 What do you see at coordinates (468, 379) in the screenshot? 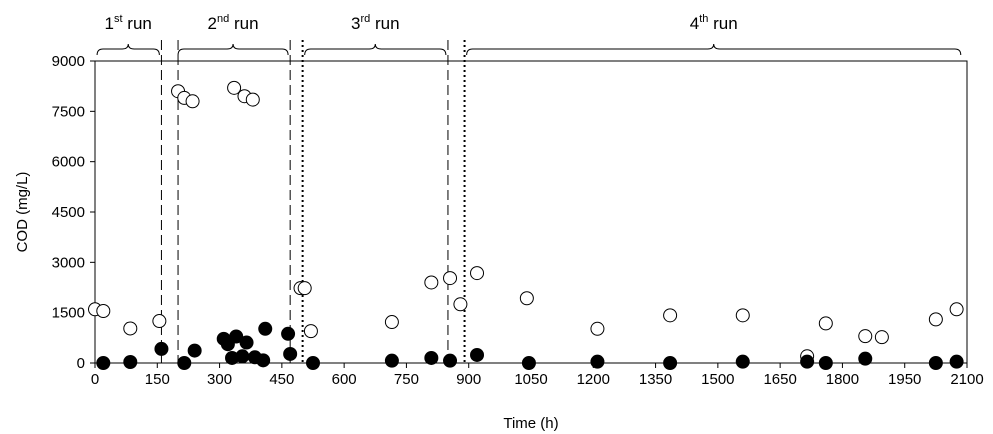
I see `x-tick-label: 900` at bounding box center [468, 379].